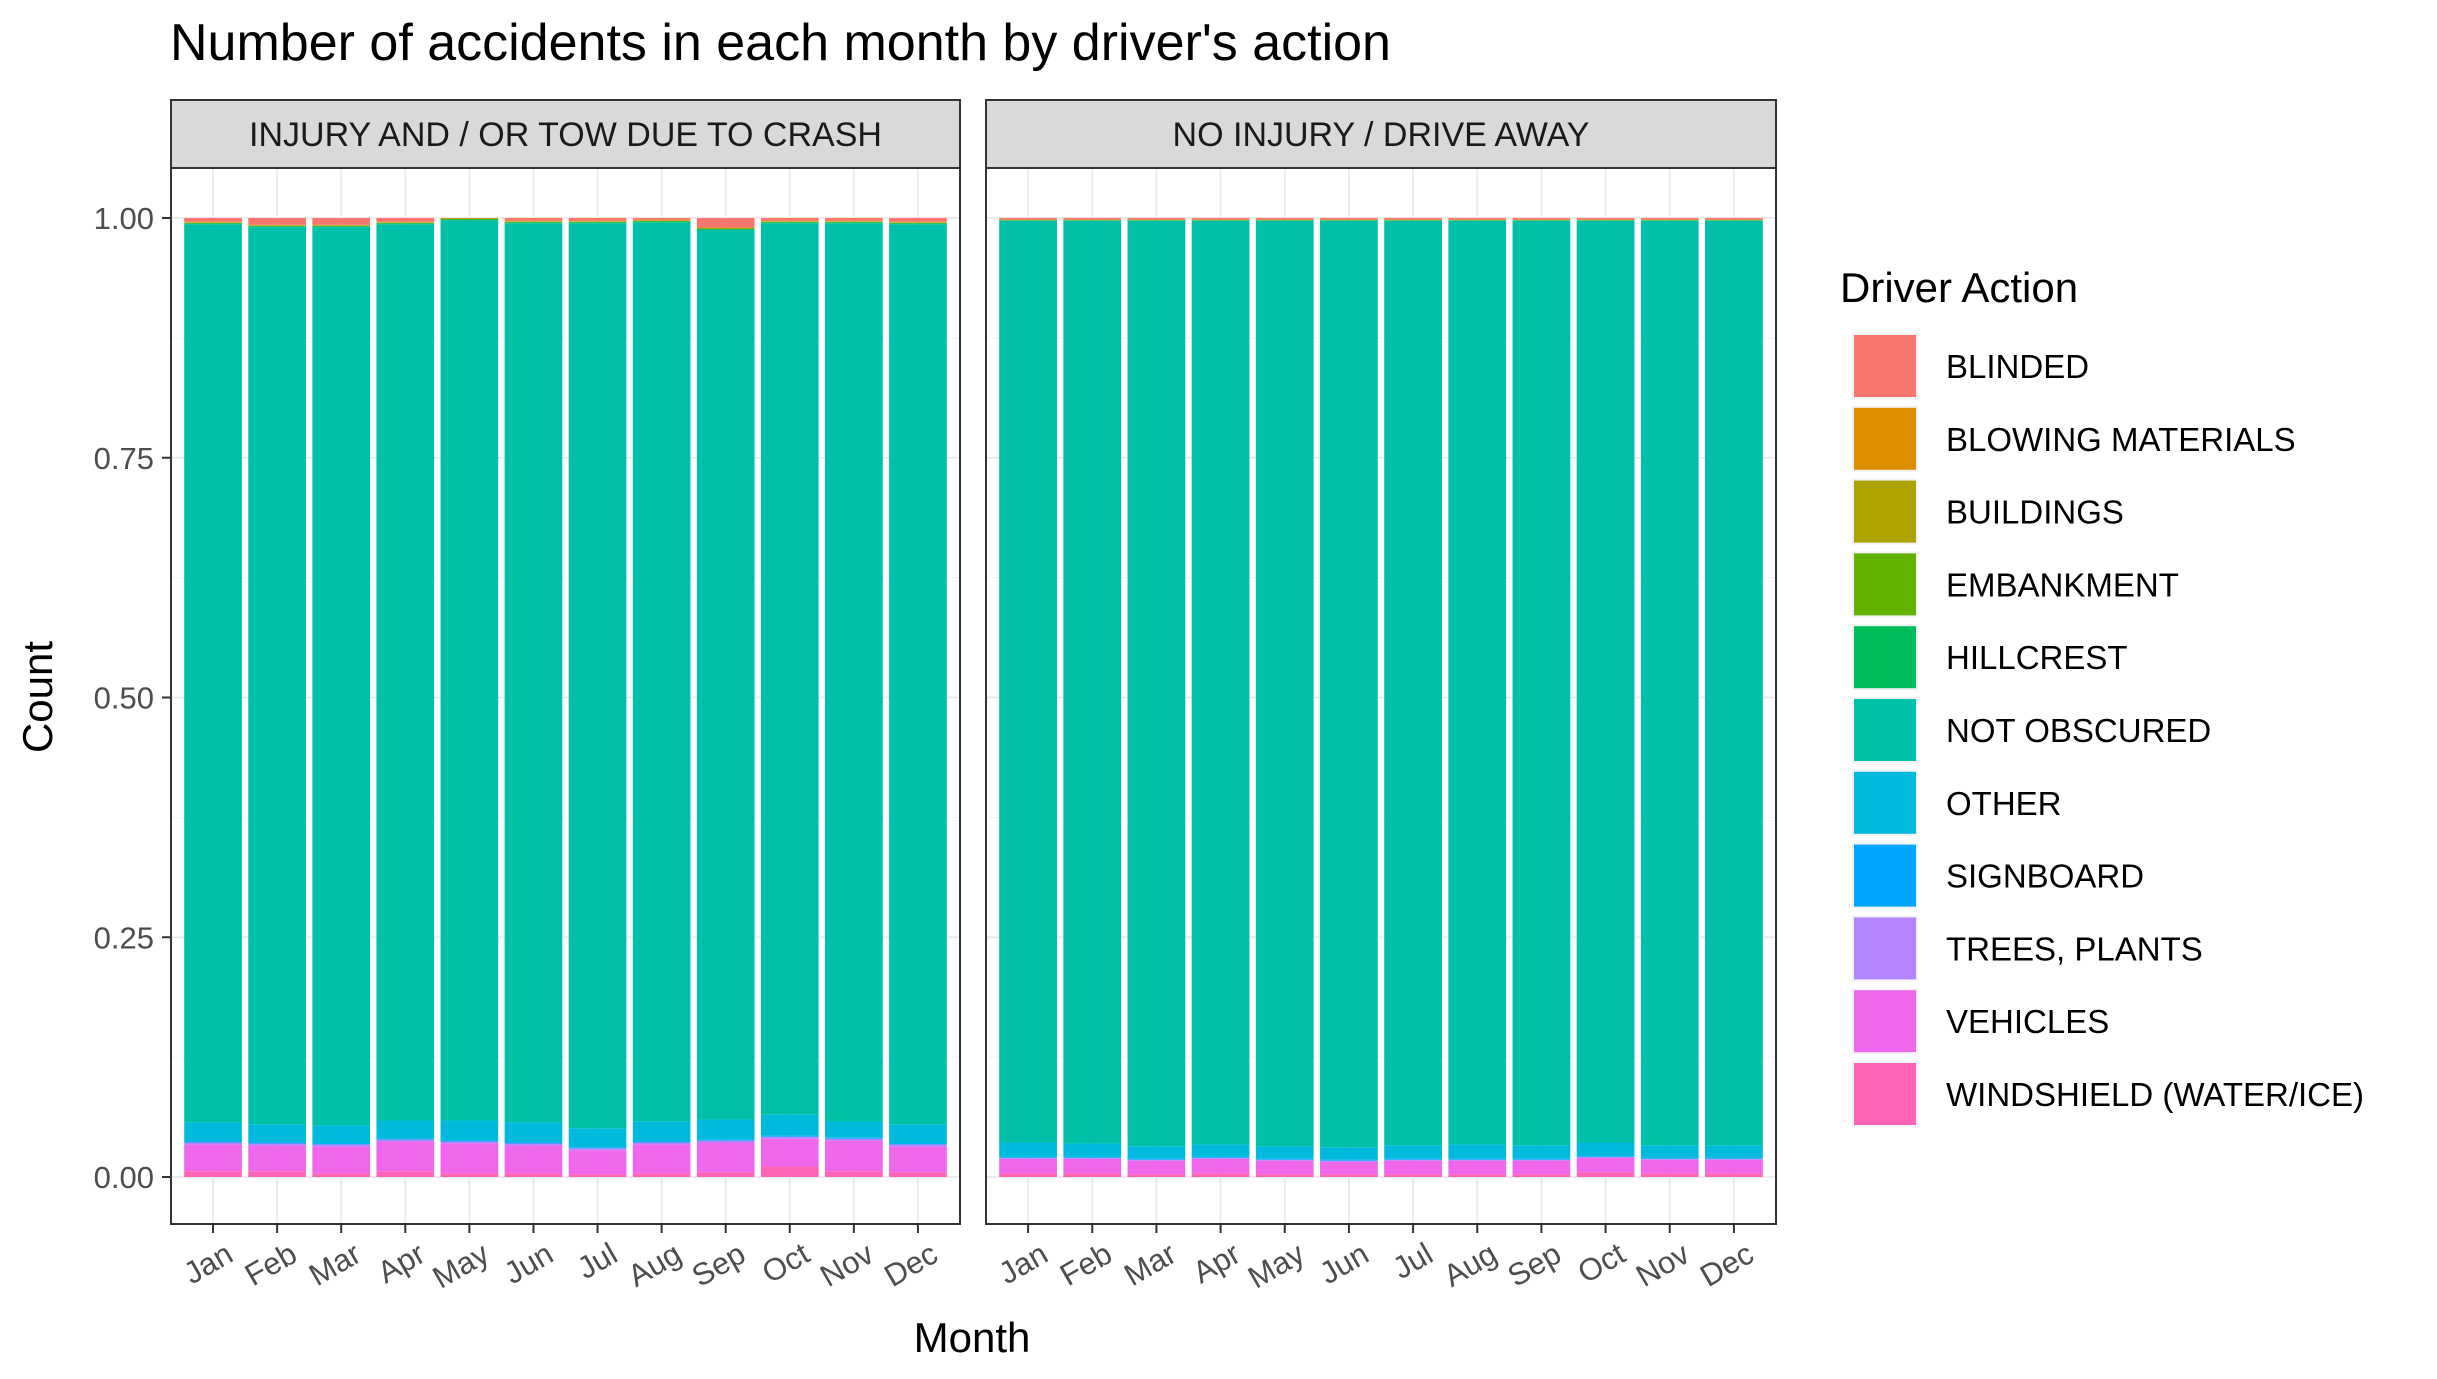  I want to click on legend-label: BUILDINGS, so click(2035, 512).